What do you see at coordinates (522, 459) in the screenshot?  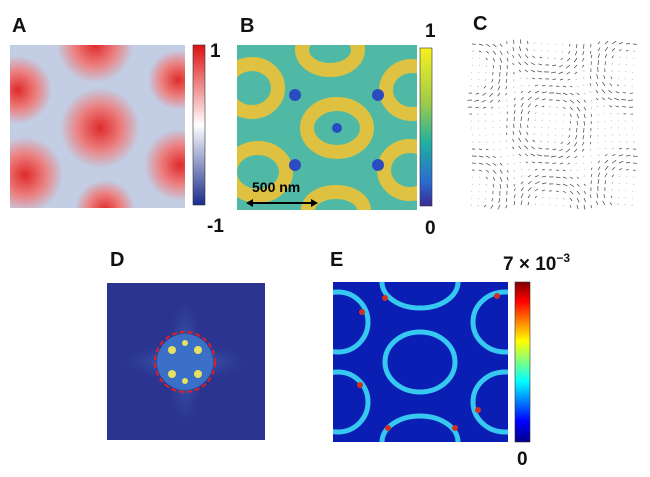 I see `colorbar-min: 0` at bounding box center [522, 459].